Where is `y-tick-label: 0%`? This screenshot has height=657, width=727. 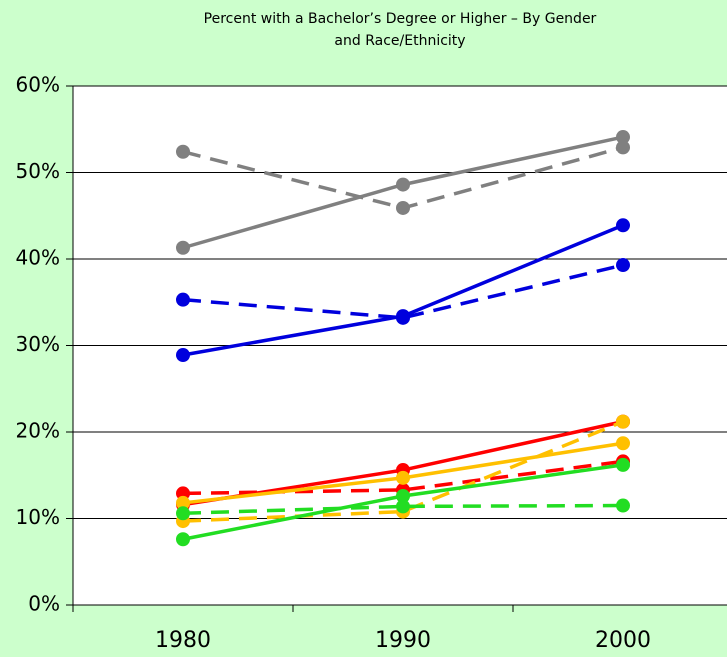 y-tick-label: 0% is located at coordinates (44, 604).